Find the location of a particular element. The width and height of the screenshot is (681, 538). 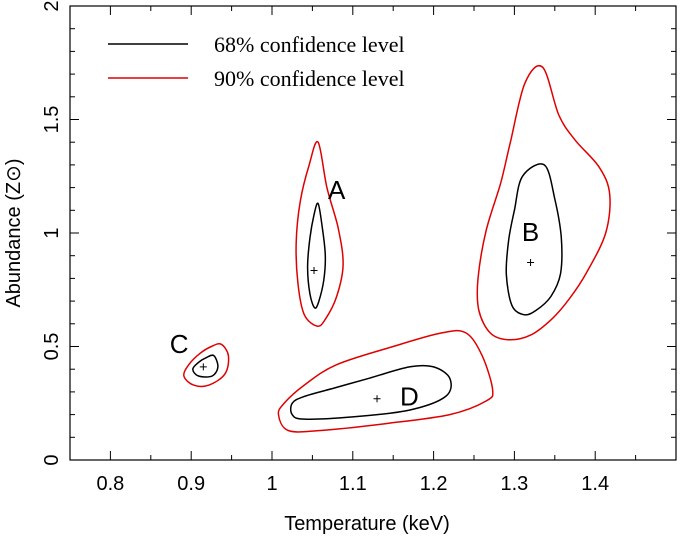

contour-68-region-c is located at coordinates (205, 366).